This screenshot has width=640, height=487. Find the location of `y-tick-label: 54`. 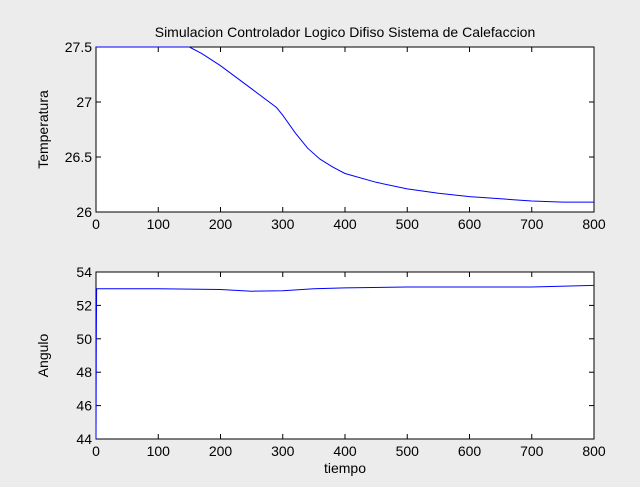

y-tick-label: 54 is located at coordinates (84, 272).